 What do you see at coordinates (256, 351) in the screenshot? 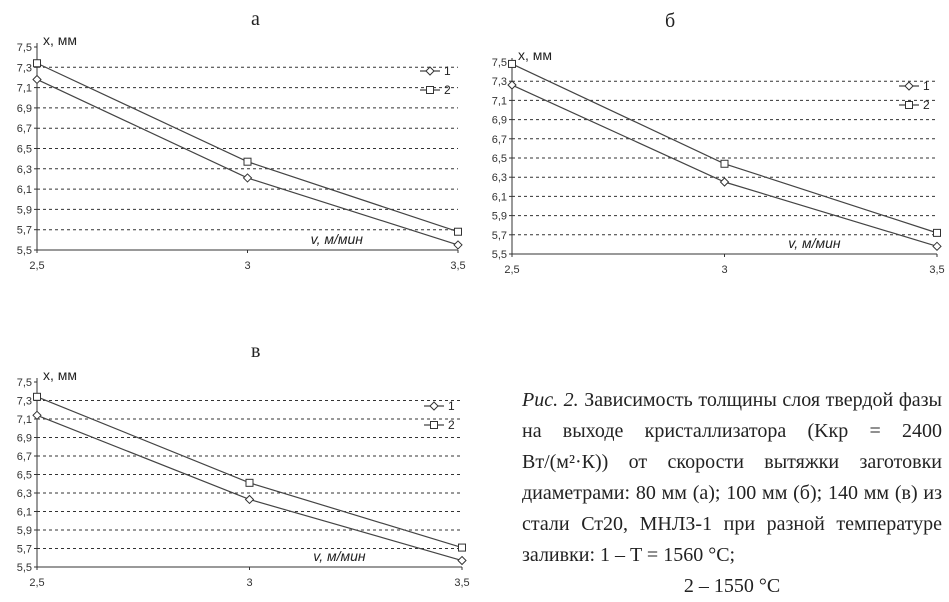
I see `panel-letter-v: в` at bounding box center [256, 351].